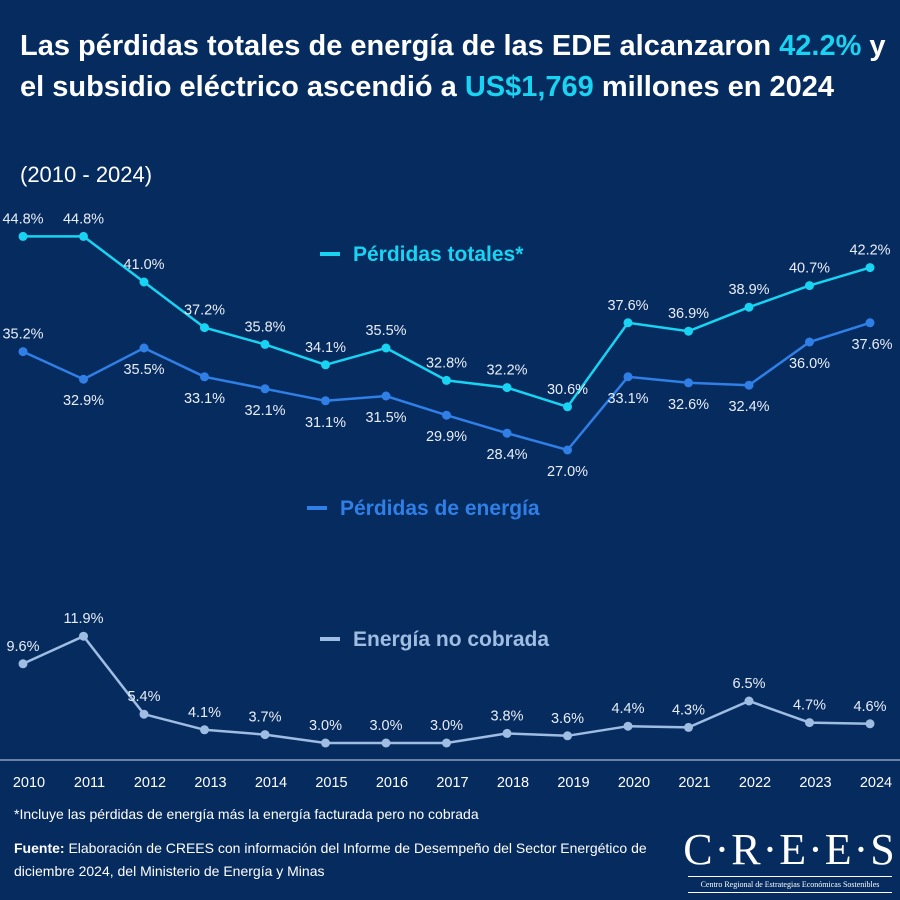 This screenshot has height=900, width=900. What do you see at coordinates (513, 783) in the screenshot?
I see `x-tick-label: 2018` at bounding box center [513, 783].